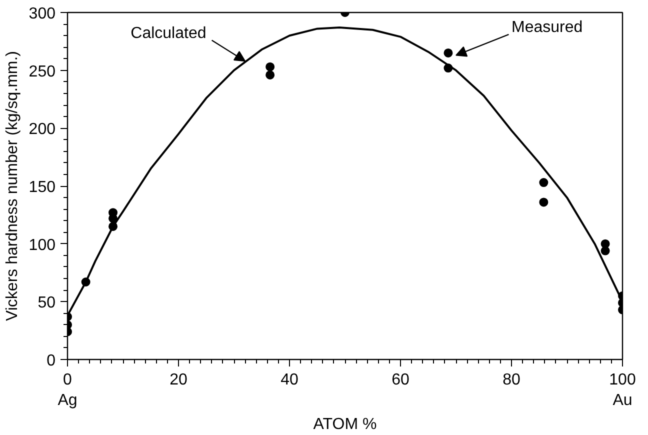 Image resolution: width=648 pixels, height=435 pixels. Describe the element at coordinates (12, 186) in the screenshot. I see `y-axis-title: Vickers hardness number (kg/sq.mm.)` at that location.